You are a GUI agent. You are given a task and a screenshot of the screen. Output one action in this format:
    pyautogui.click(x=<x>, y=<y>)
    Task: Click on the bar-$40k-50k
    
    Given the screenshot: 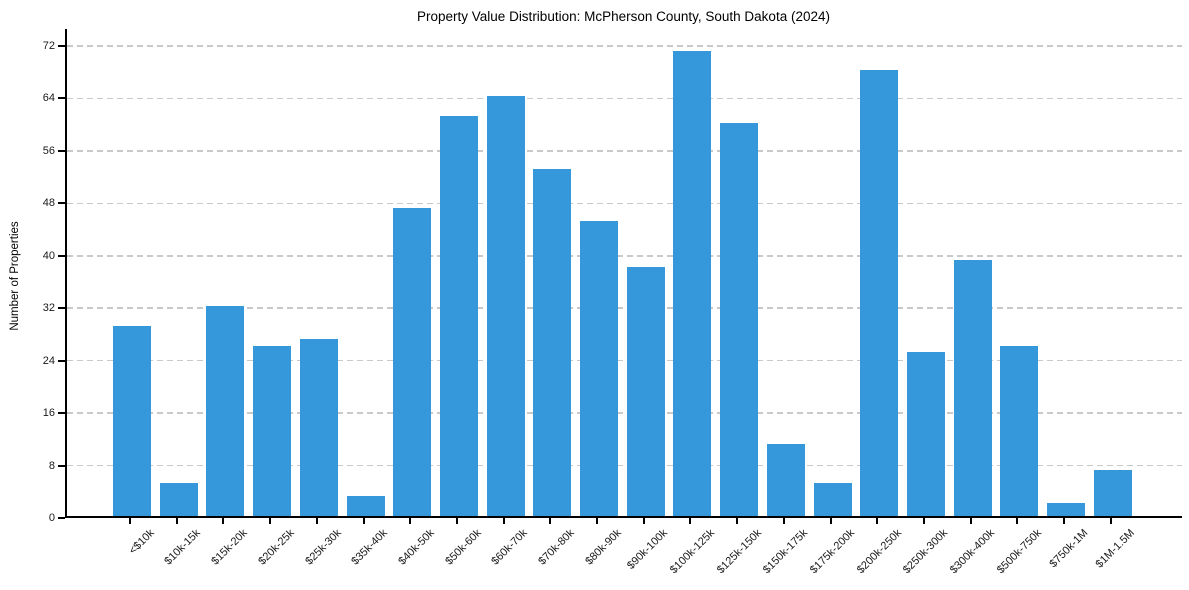 What is the action you would take?
    pyautogui.click(x=412, y=361)
    